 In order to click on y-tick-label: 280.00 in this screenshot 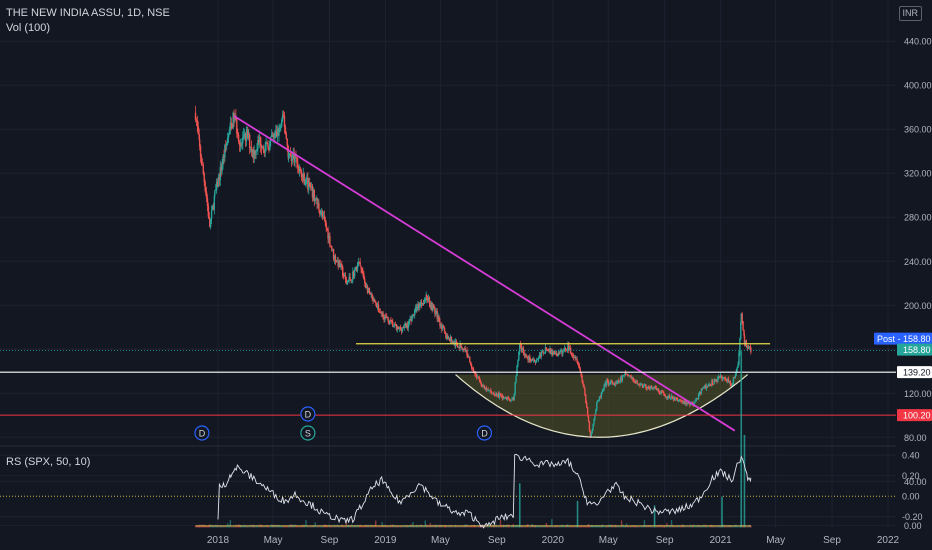, I will do `click(918, 218)`.